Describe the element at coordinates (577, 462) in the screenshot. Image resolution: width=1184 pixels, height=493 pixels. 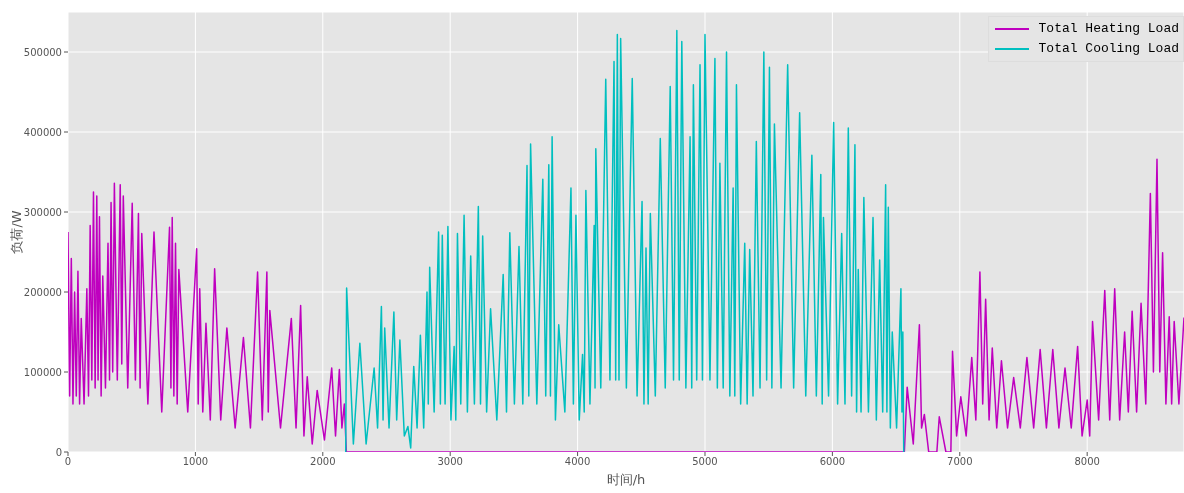
I see `x-tick-label: 4000` at that location.